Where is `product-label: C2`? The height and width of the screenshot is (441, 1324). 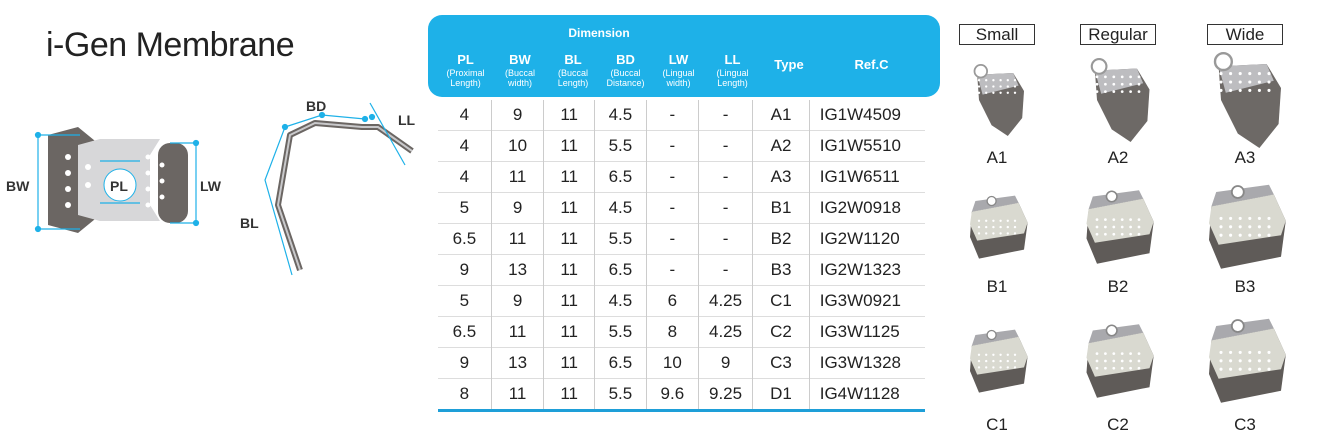 product-label: C2 is located at coordinates (1118, 424).